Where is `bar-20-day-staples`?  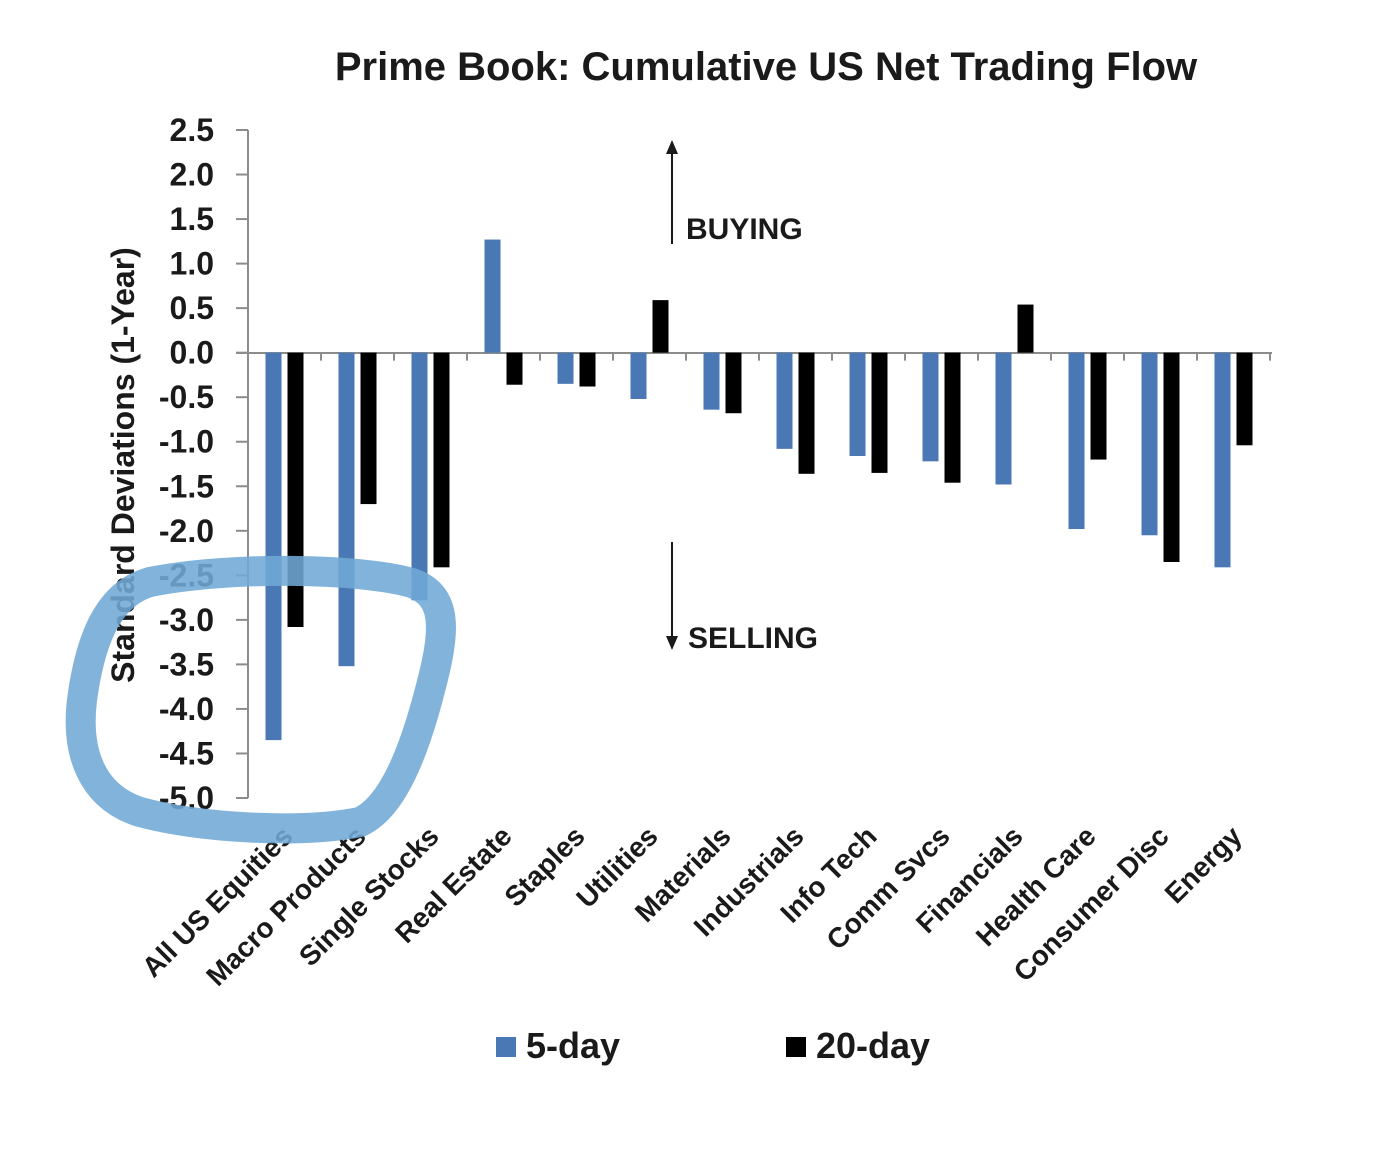
bar-20-day-staples is located at coordinates (587, 369).